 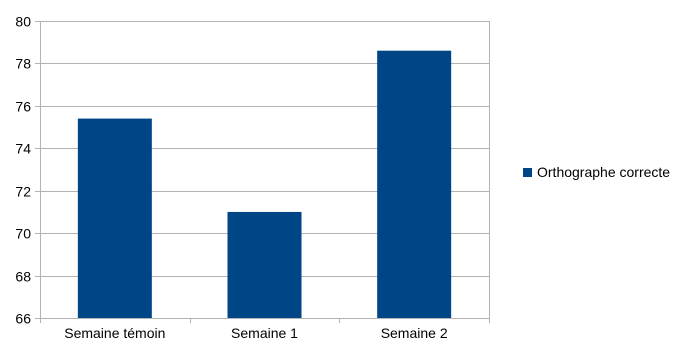 What do you see at coordinates (114, 333) in the screenshot?
I see `x-tick-label: Semaine témoin` at bounding box center [114, 333].